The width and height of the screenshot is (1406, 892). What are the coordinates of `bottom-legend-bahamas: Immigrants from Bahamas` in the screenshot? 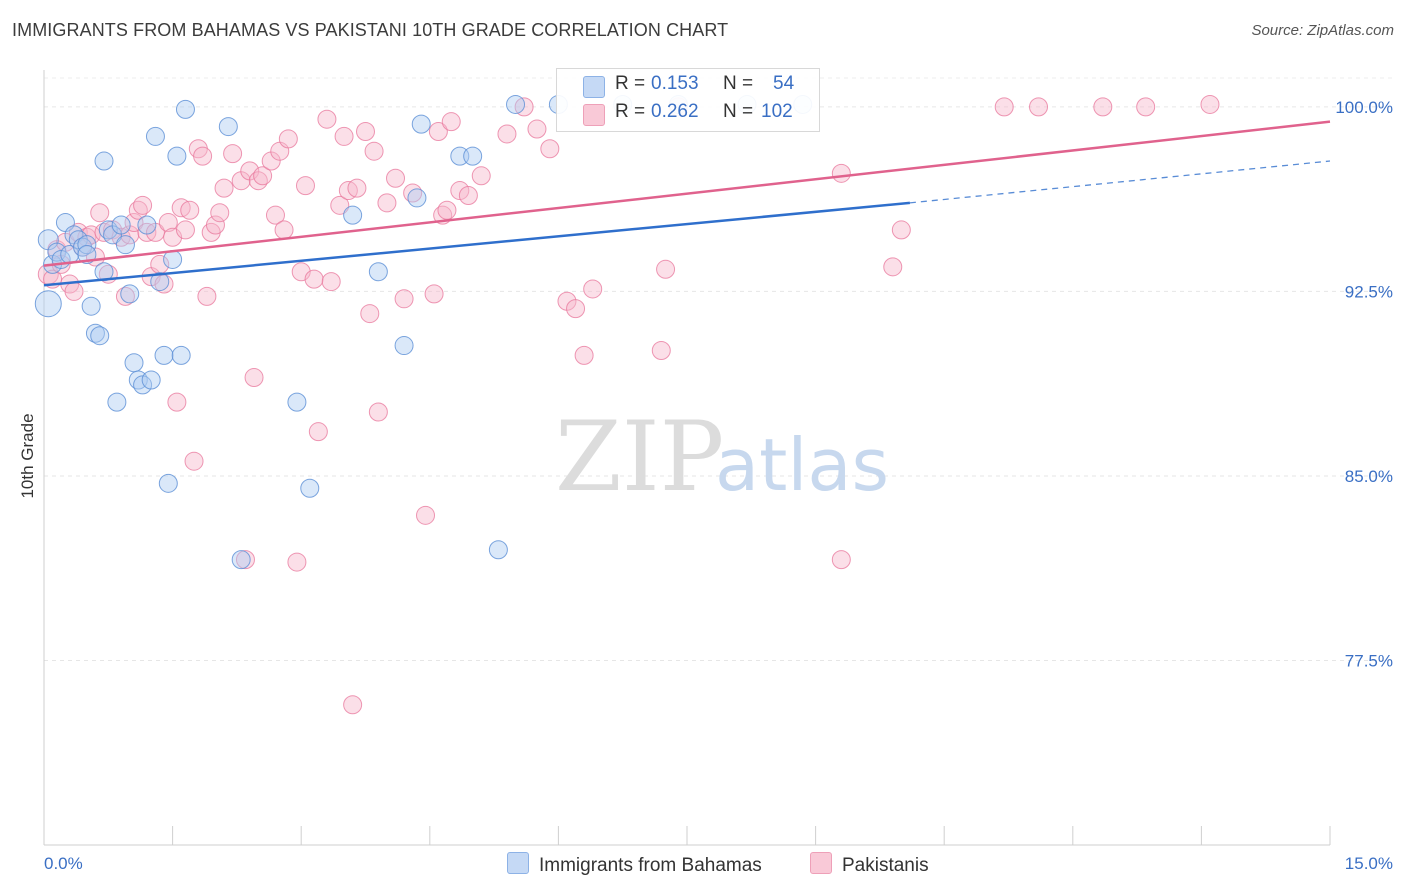 It's located at (634, 864).